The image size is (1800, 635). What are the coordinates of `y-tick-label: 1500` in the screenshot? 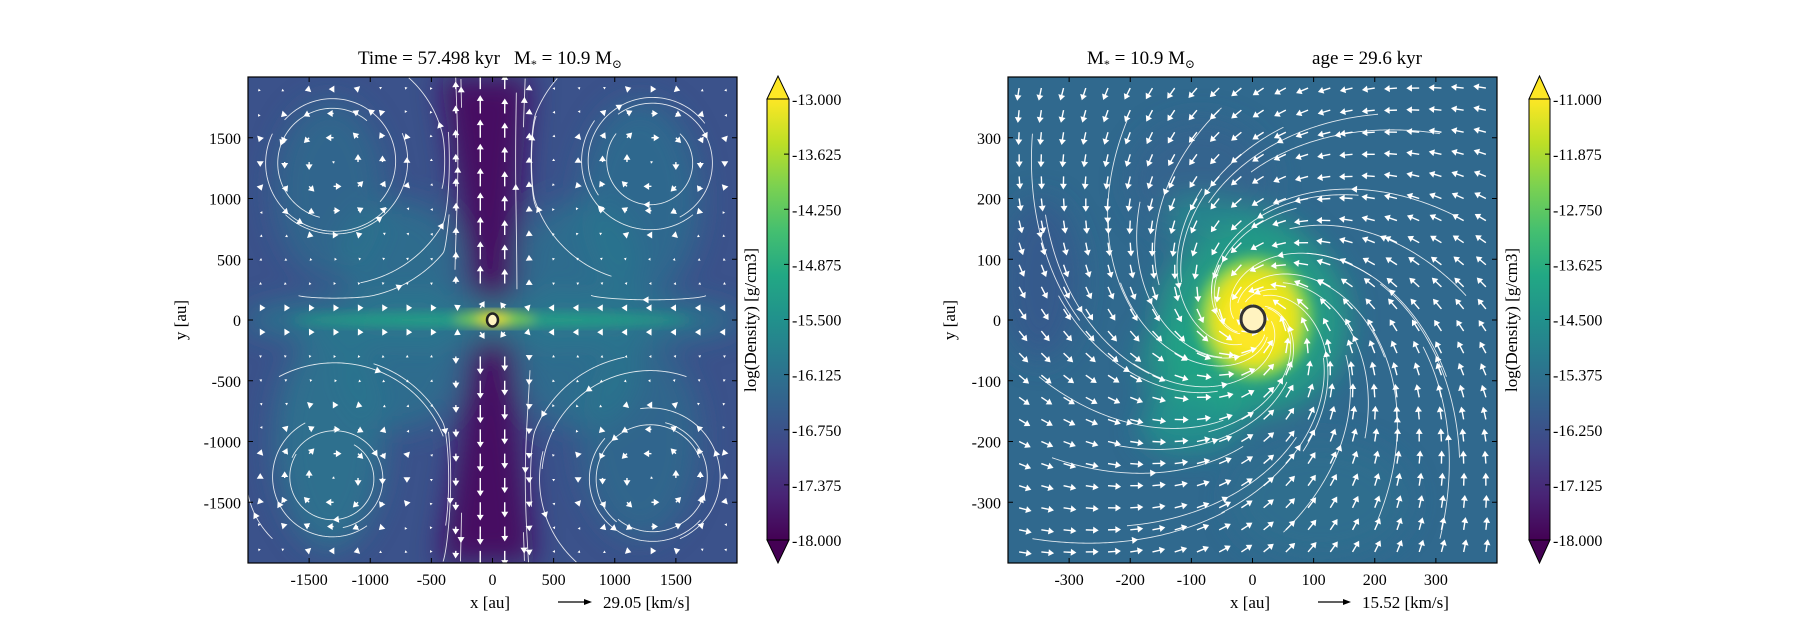 It's located at (225, 139).